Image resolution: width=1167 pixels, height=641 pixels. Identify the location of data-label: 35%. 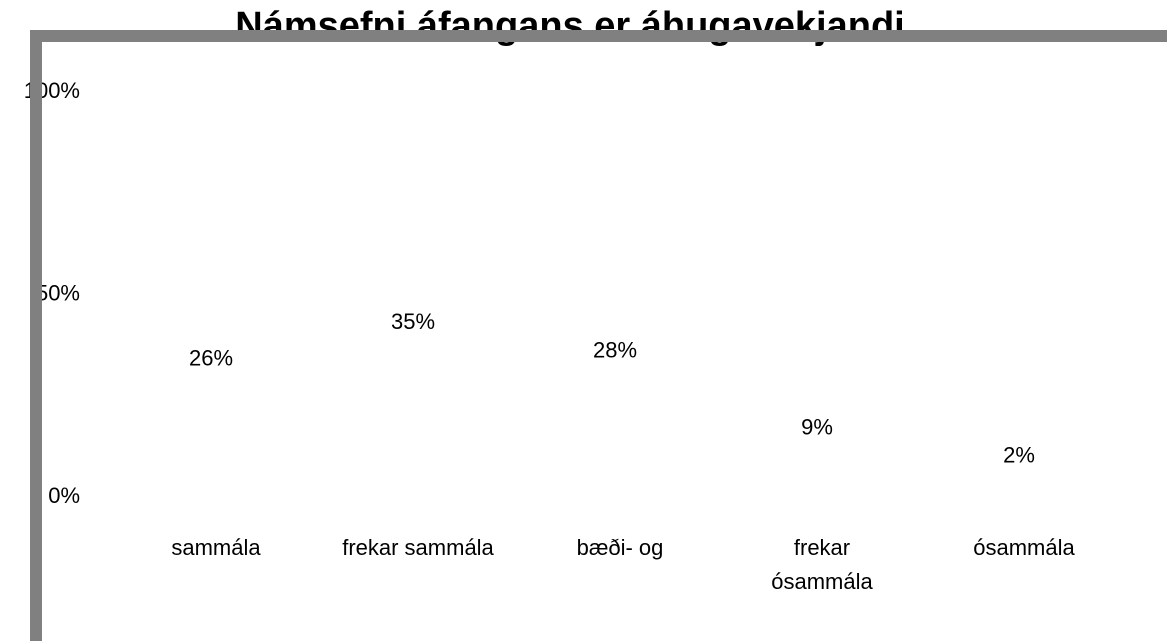
(413, 321).